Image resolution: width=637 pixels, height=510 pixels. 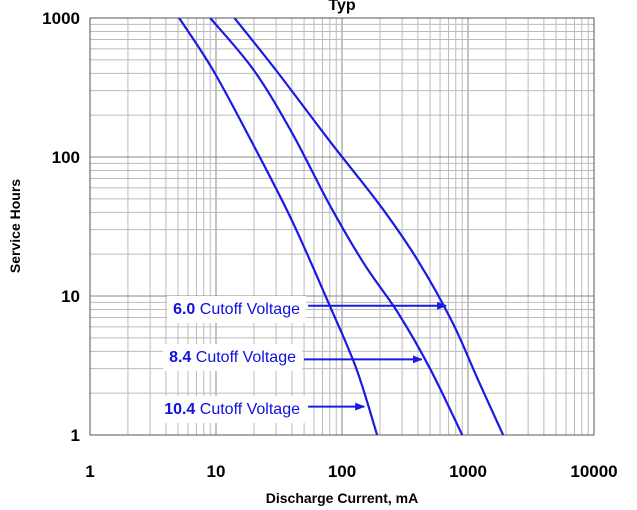 I want to click on annotation-cutoff-8.4: 8.4 Cutoff Voltage, so click(x=293, y=357).